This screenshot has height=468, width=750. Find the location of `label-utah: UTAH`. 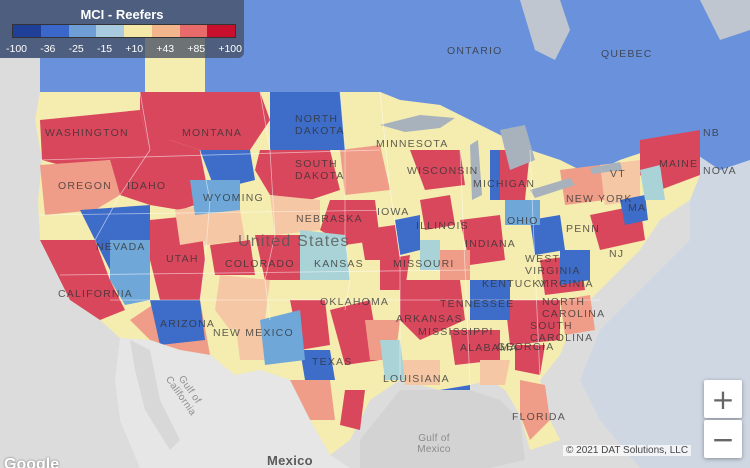

label-utah: UTAH is located at coordinates (182, 259).